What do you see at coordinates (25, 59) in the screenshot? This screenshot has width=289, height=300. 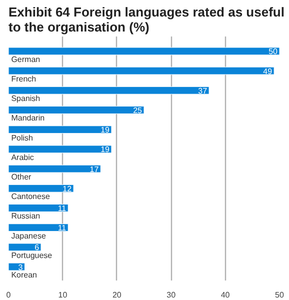 I see `y-tick-label: German` at bounding box center [25, 59].